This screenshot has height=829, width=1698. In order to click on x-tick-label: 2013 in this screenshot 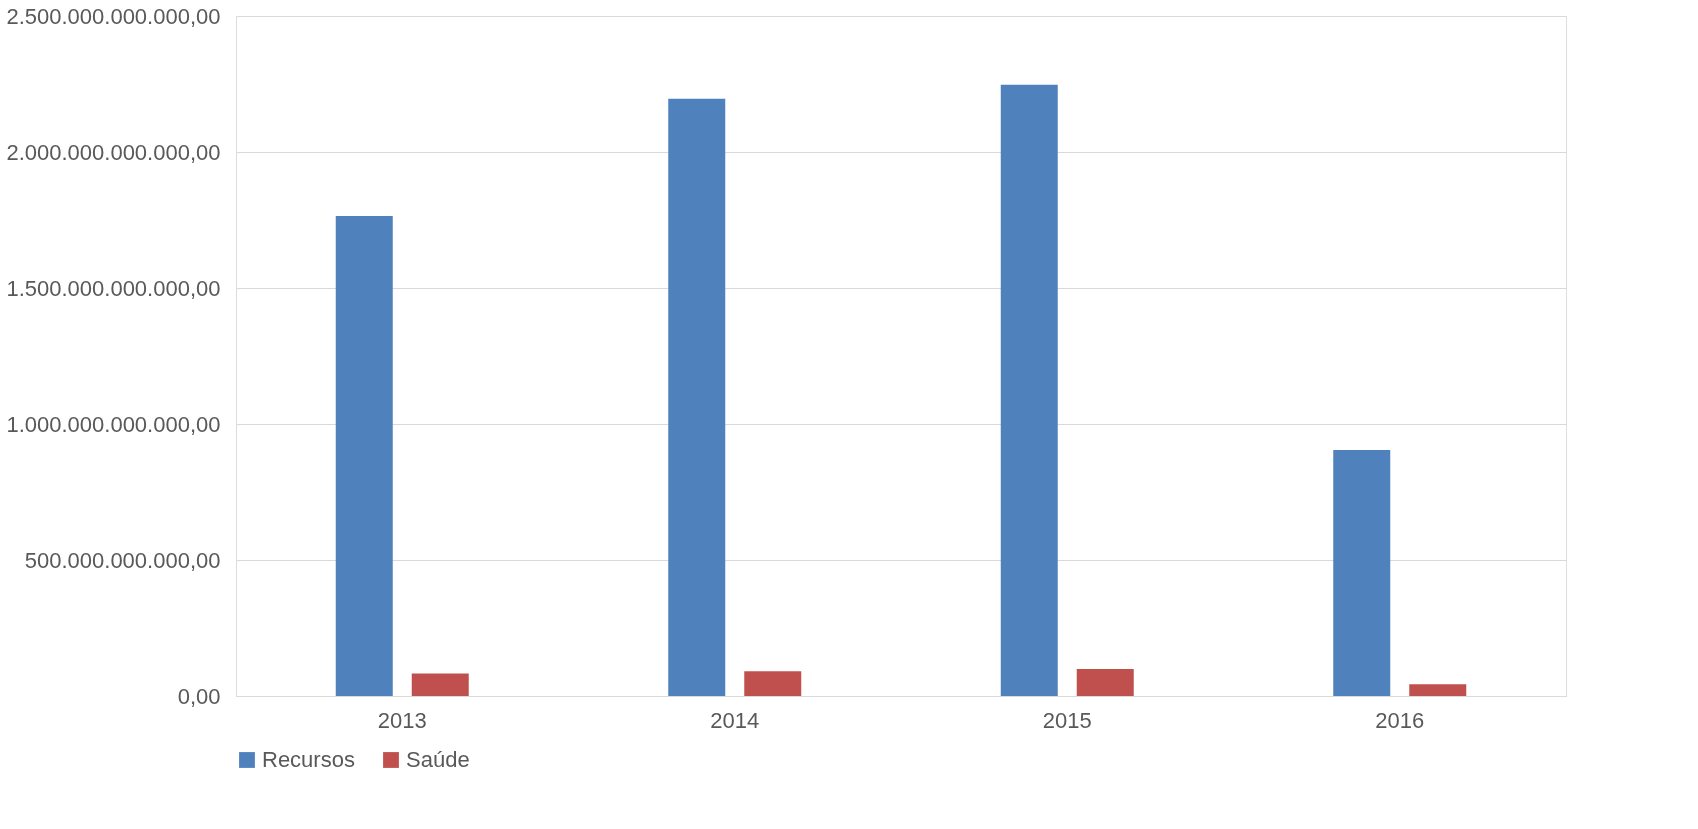, I will do `click(402, 720)`.